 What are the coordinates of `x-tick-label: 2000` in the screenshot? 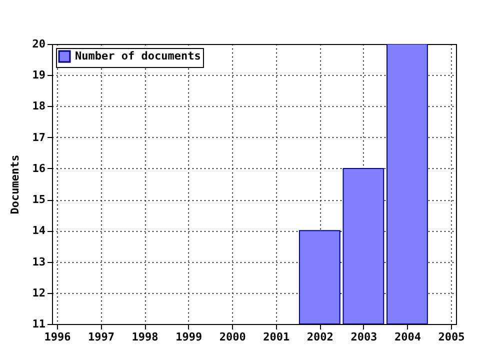 It's located at (232, 337).